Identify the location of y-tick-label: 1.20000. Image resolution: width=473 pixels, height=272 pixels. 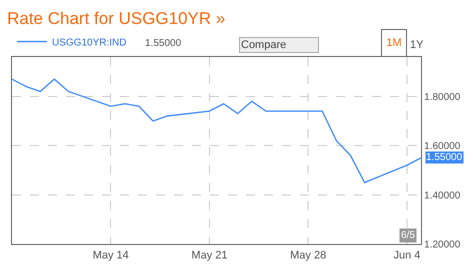
(442, 245).